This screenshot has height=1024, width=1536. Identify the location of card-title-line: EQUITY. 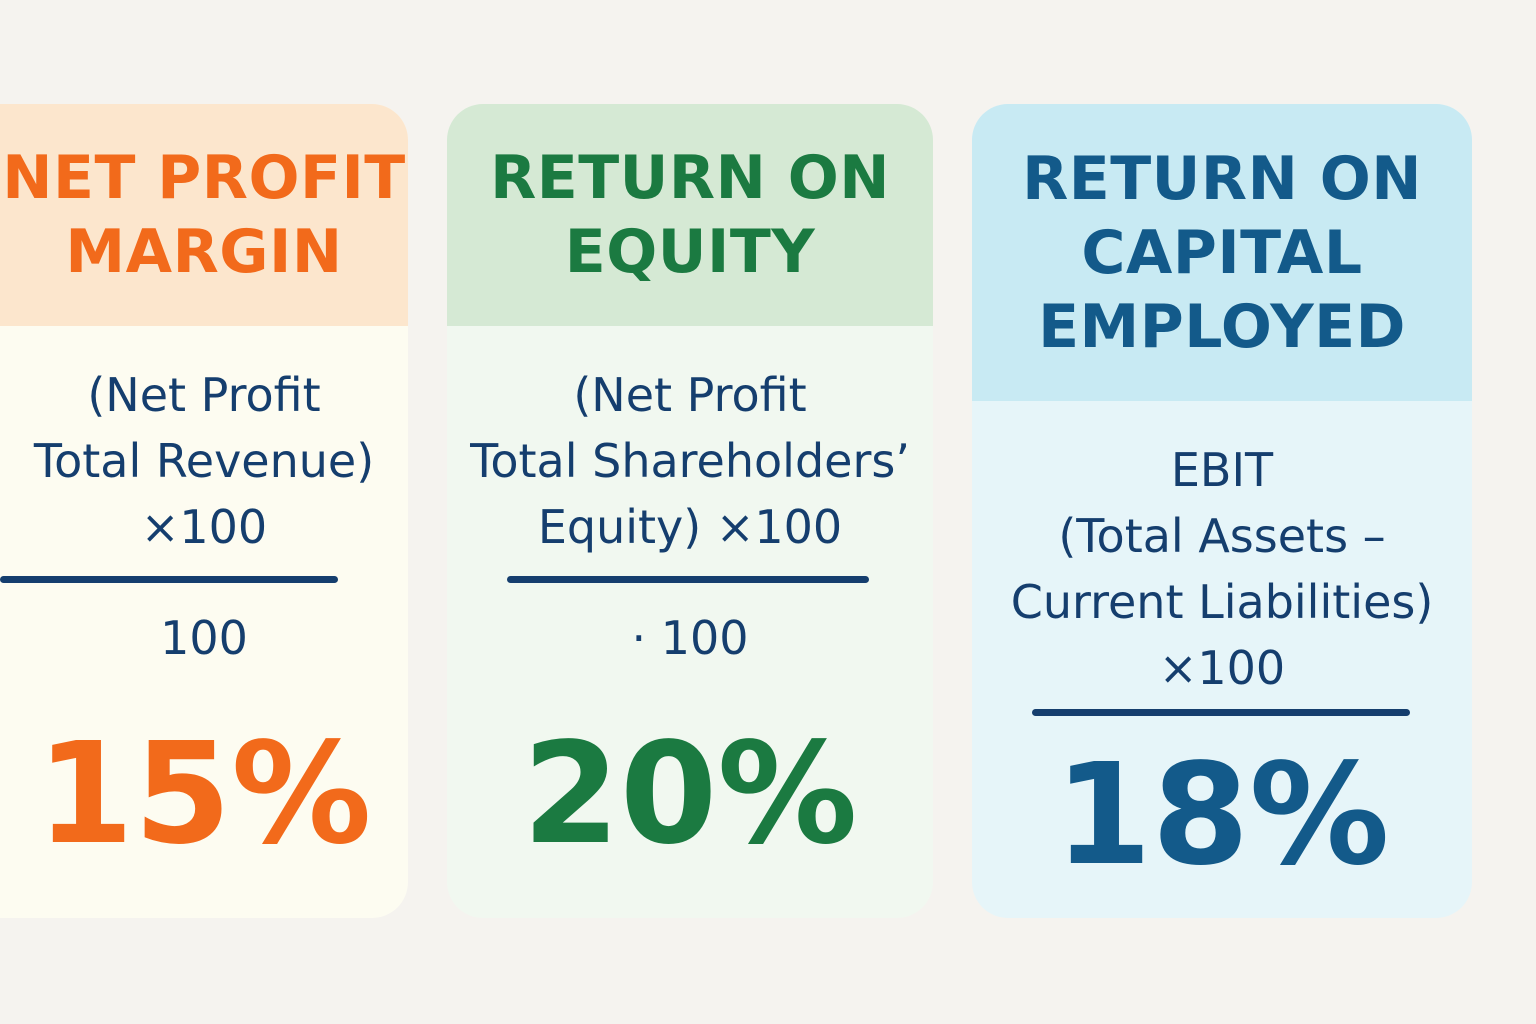
(690, 252).